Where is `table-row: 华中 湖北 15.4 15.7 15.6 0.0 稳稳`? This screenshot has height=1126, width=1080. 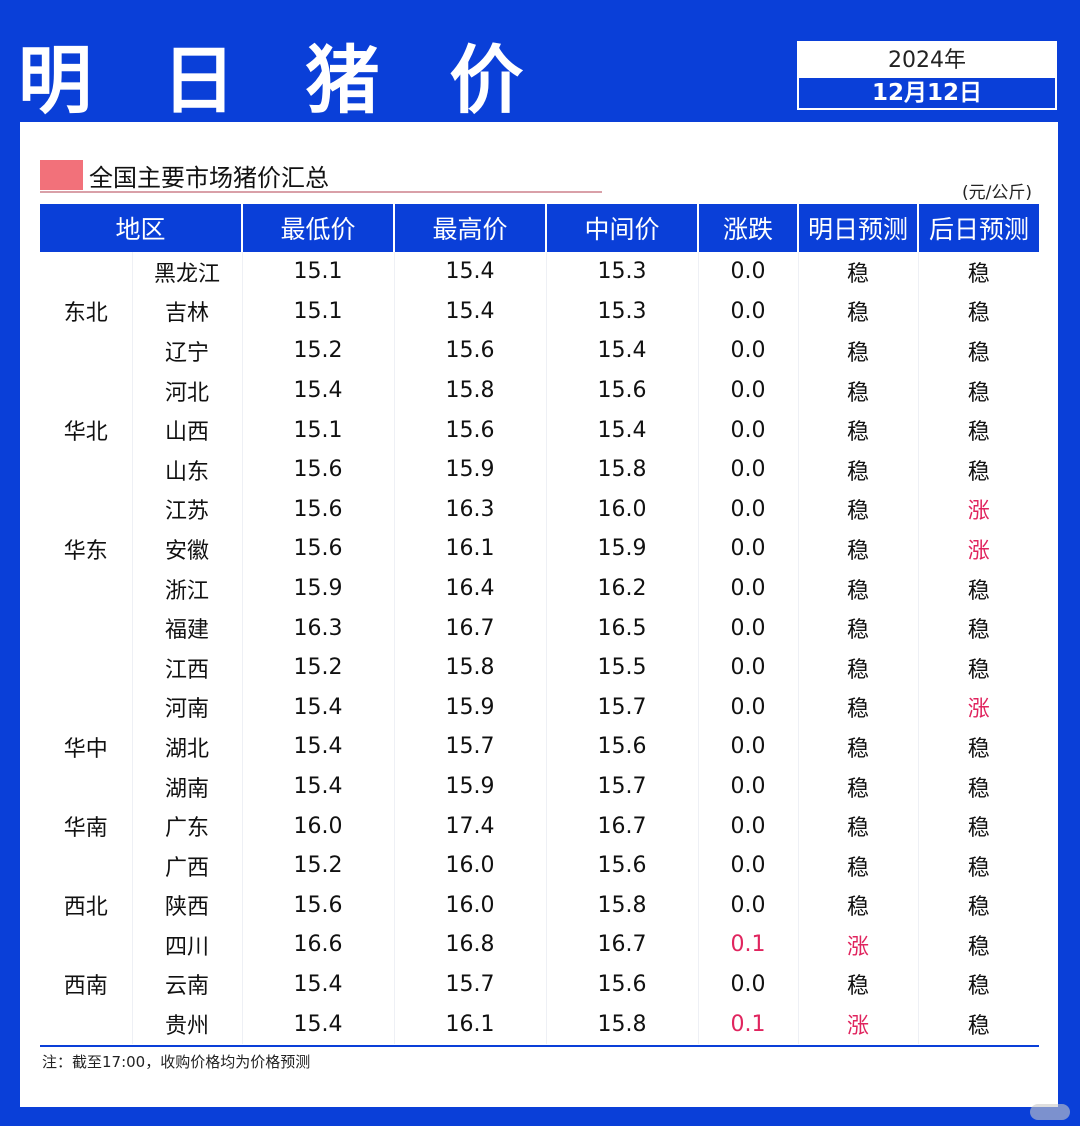
table-row: 华中 湖北 15.4 15.7 15.6 0.0 稳稳 is located at coordinates (539, 747).